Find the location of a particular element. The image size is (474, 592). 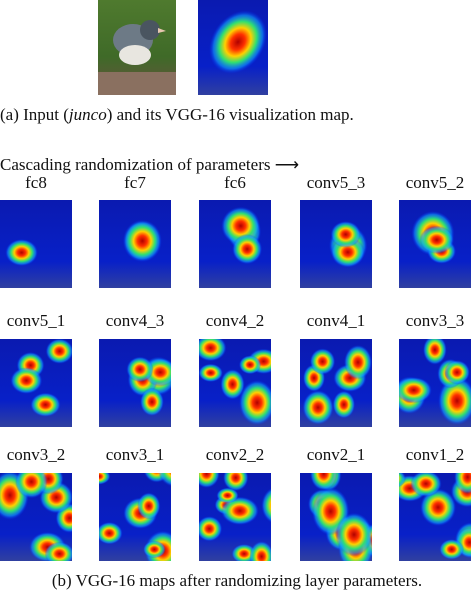

layer-label: fc6 is located at coordinates (235, 182).